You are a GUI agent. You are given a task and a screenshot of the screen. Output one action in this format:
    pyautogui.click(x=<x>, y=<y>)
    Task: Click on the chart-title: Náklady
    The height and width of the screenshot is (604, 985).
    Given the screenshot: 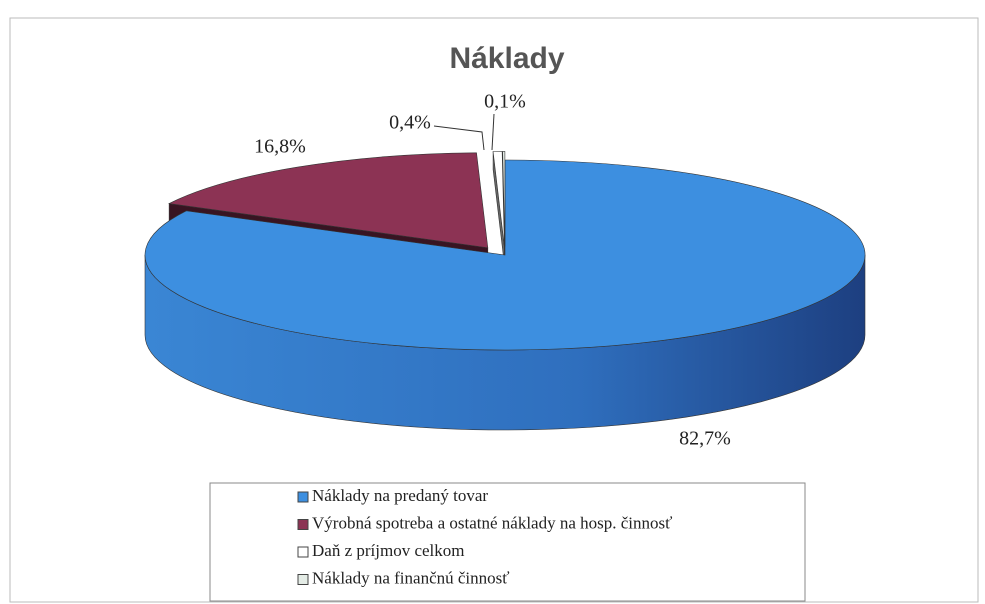 What is the action you would take?
    pyautogui.click(x=506, y=58)
    